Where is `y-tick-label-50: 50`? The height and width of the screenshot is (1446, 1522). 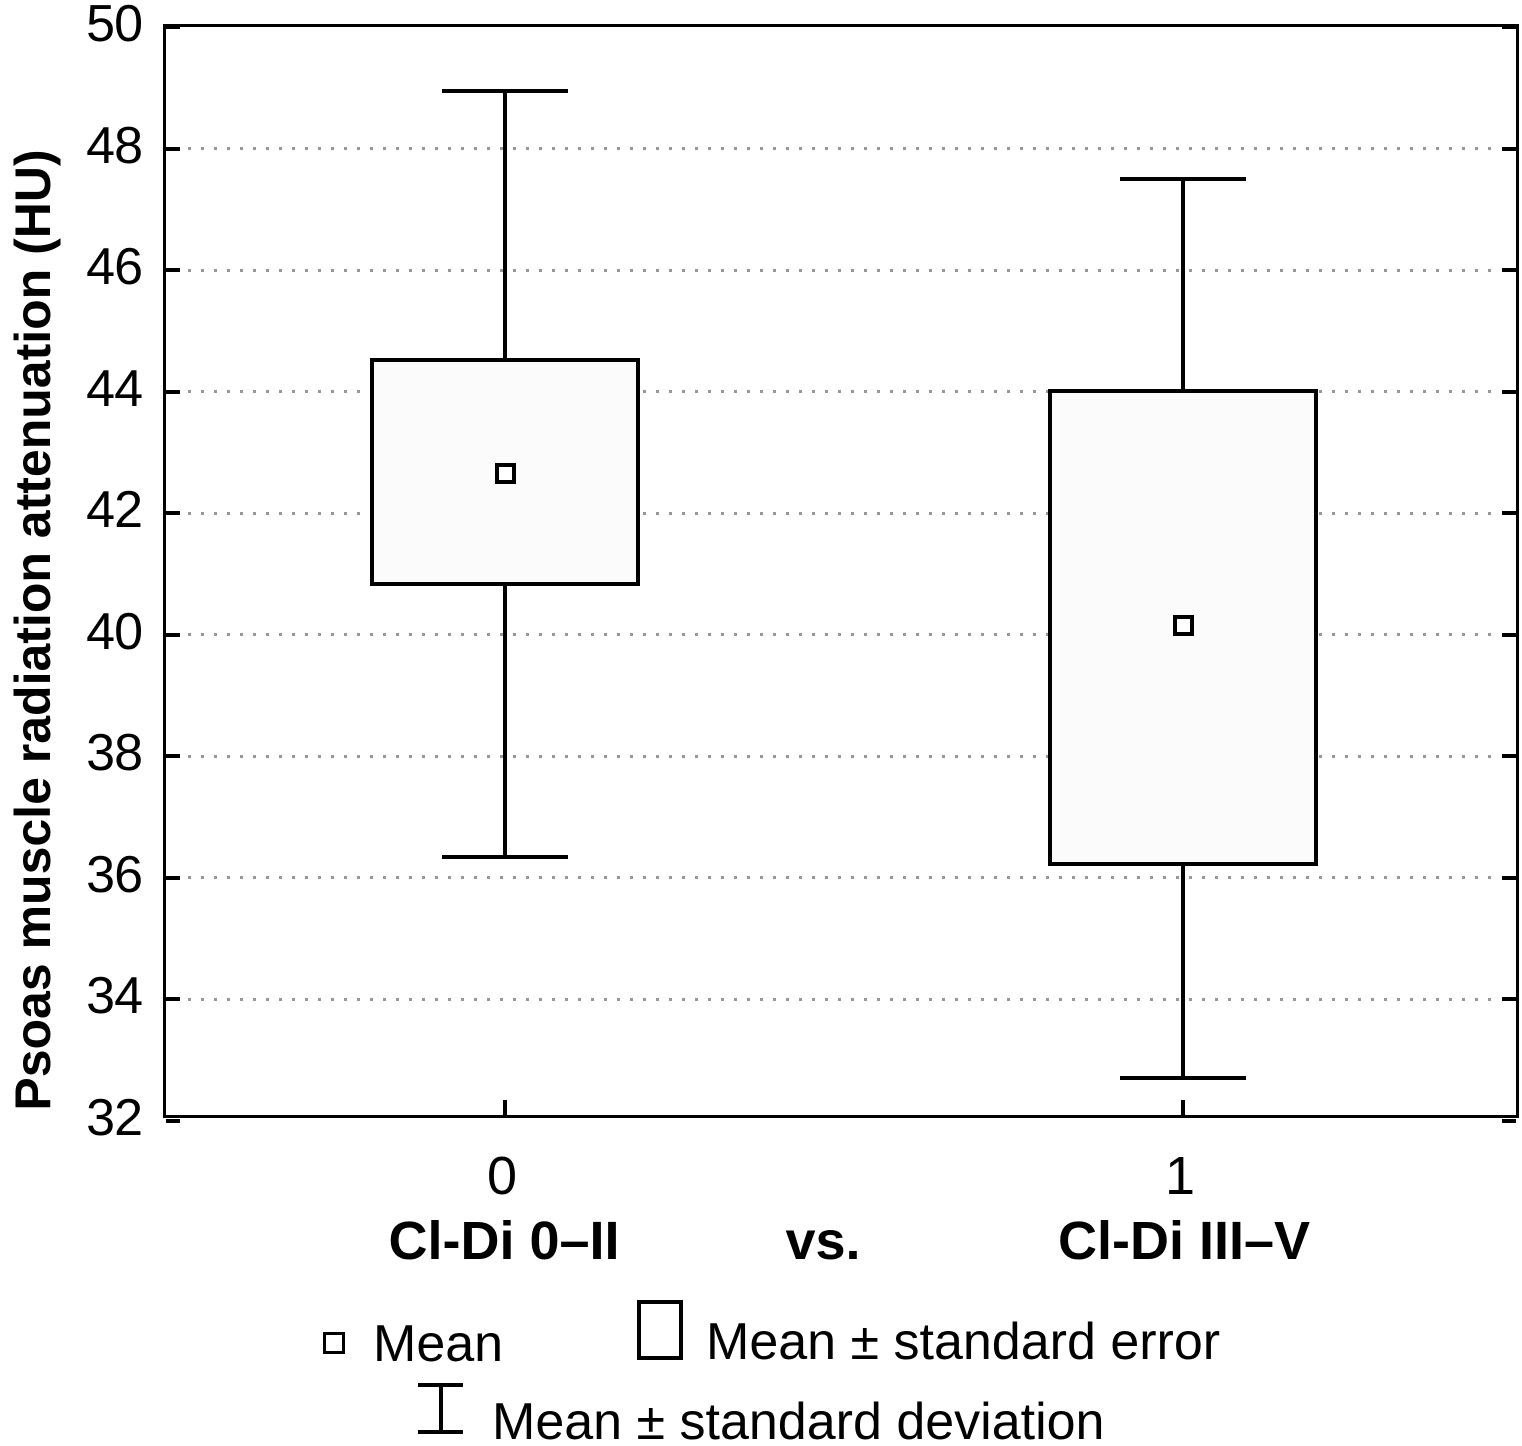 y-tick-label-50: 50 is located at coordinates (114, 26).